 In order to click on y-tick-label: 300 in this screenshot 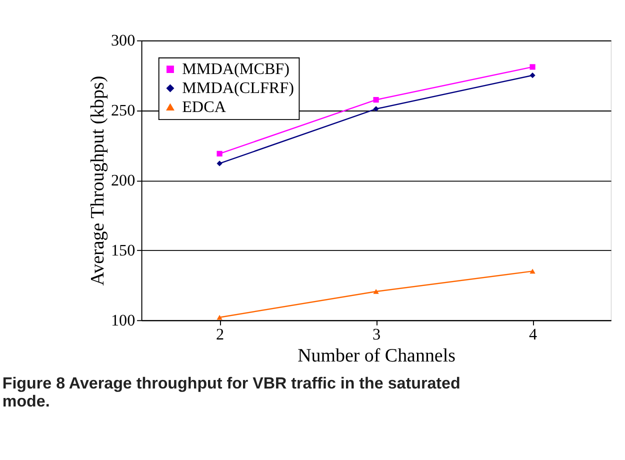, I will do `click(123, 41)`.